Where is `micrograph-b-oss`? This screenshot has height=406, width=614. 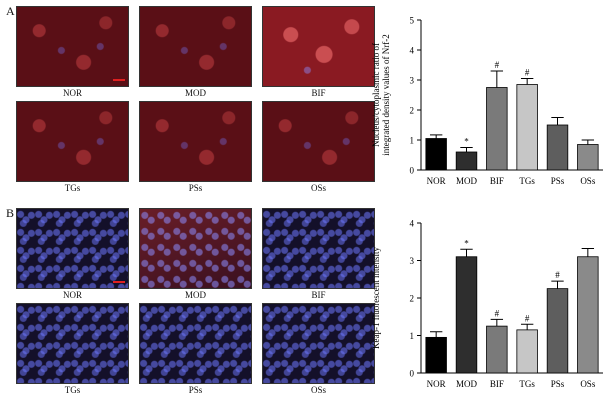 micrograph-b-oss is located at coordinates (318, 343).